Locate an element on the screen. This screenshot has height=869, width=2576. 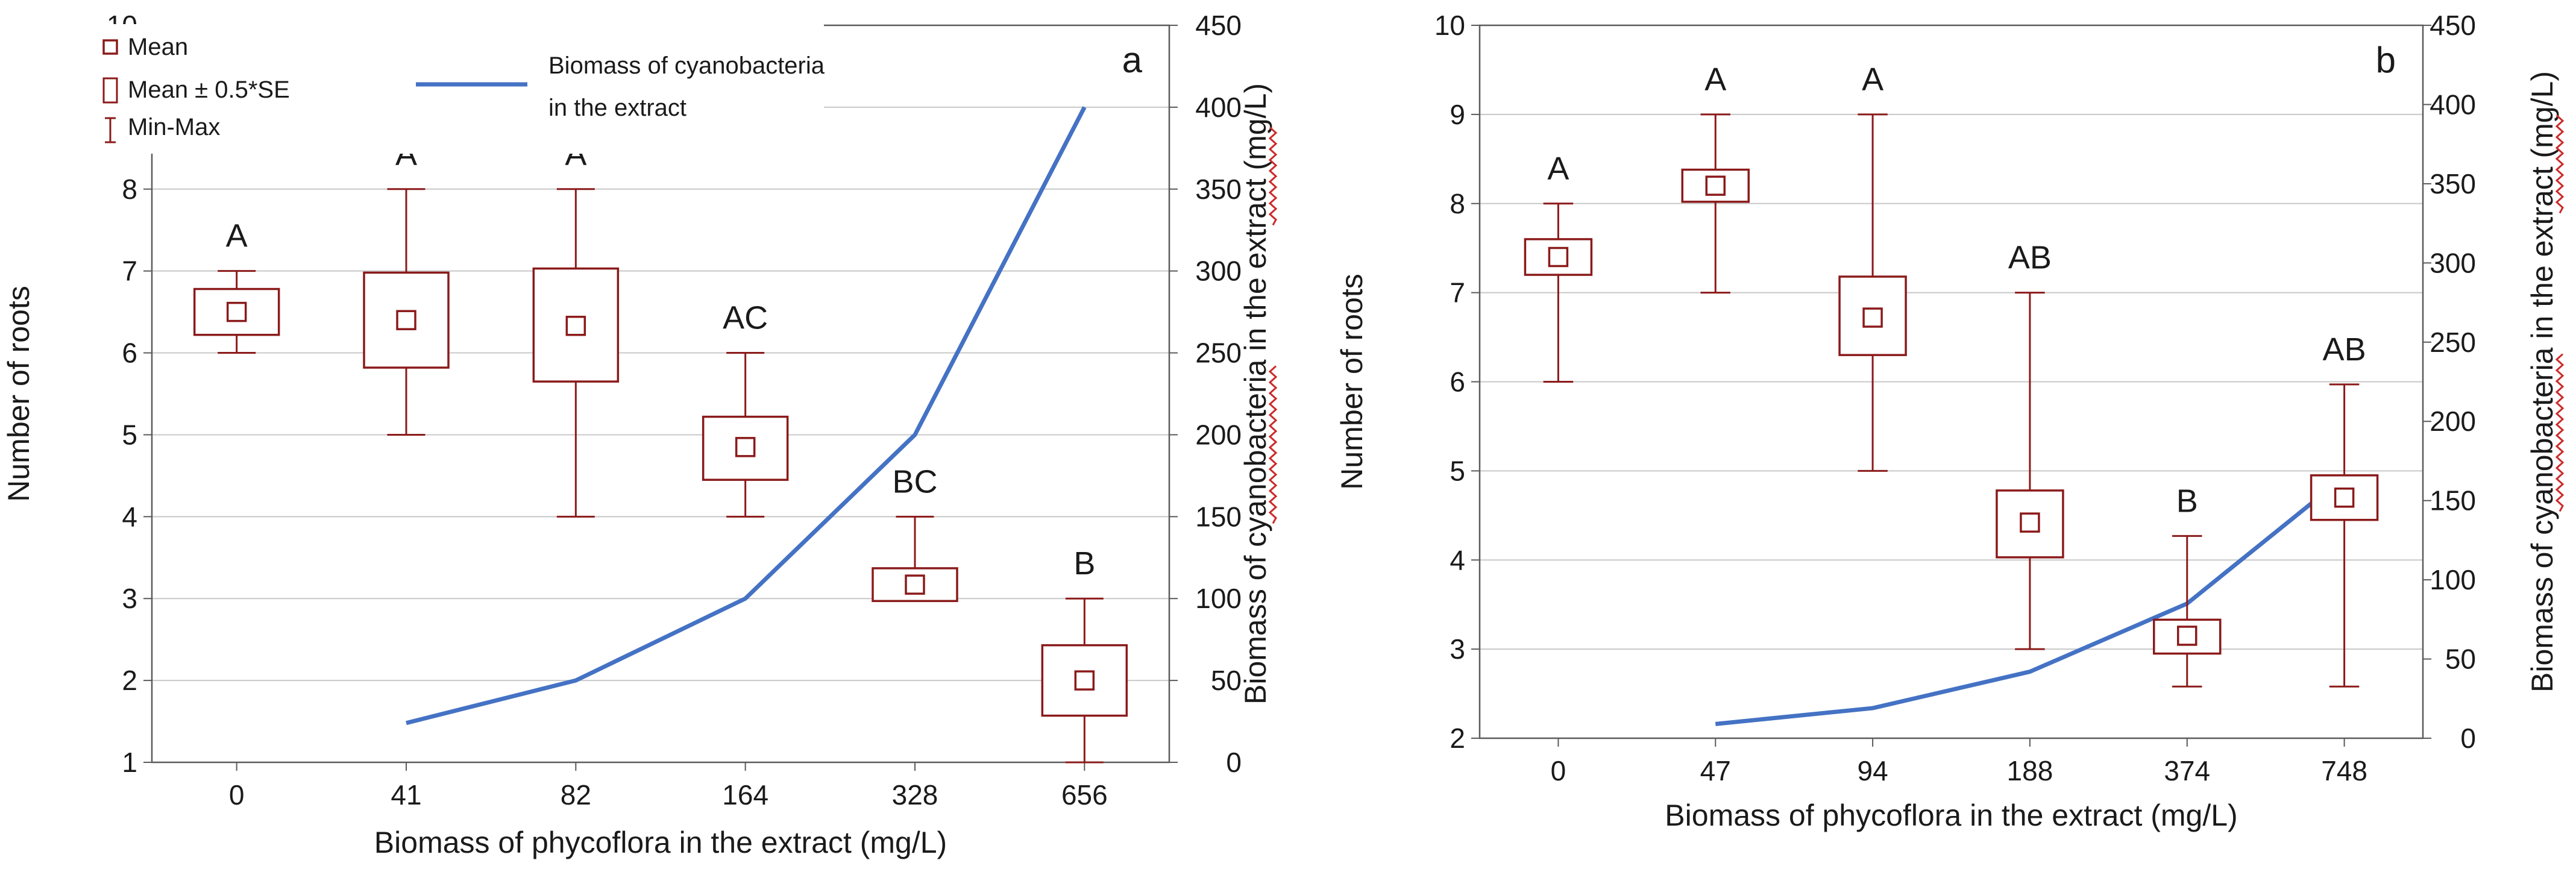
x-tick-label: 82 is located at coordinates (576, 795).